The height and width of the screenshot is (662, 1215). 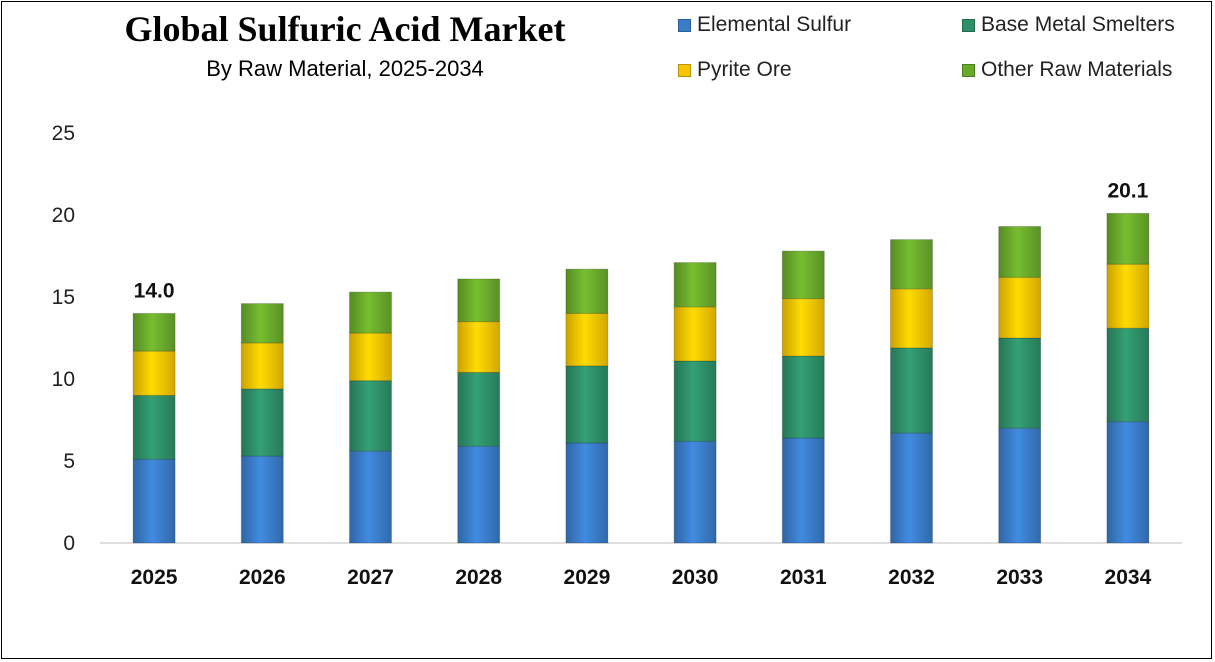 What do you see at coordinates (154, 577) in the screenshot?
I see `x-tick-label-2025: 2025` at bounding box center [154, 577].